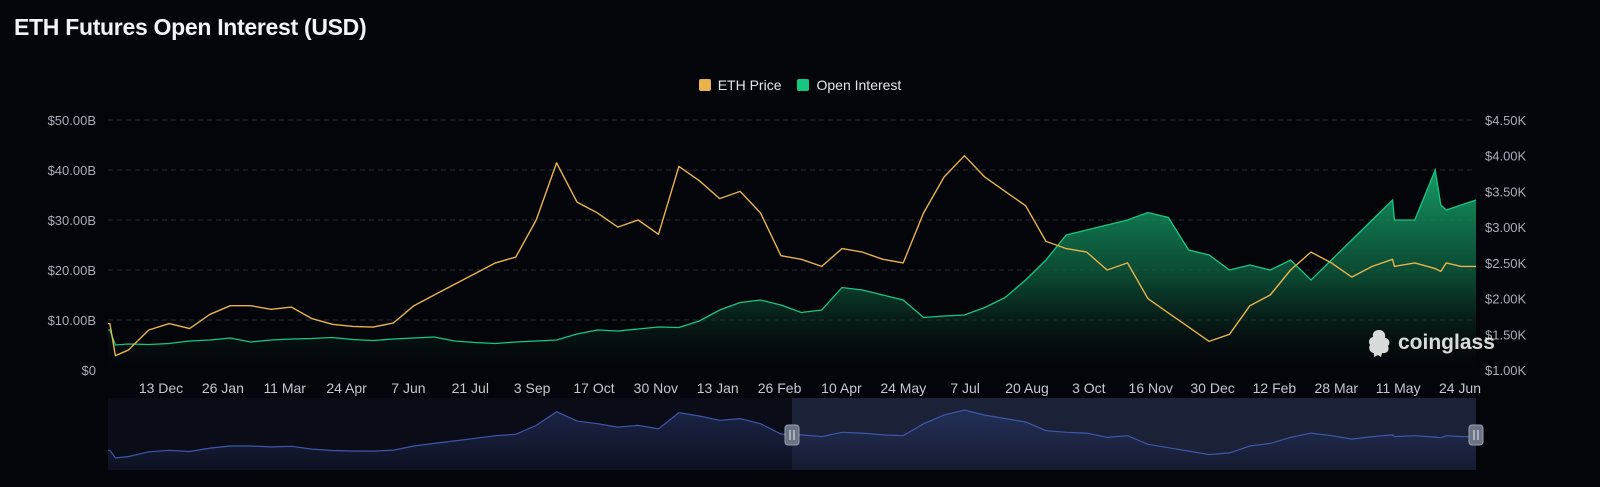  I want to click on chart-title: ETH Futures Open Interest (USD), so click(190, 27).